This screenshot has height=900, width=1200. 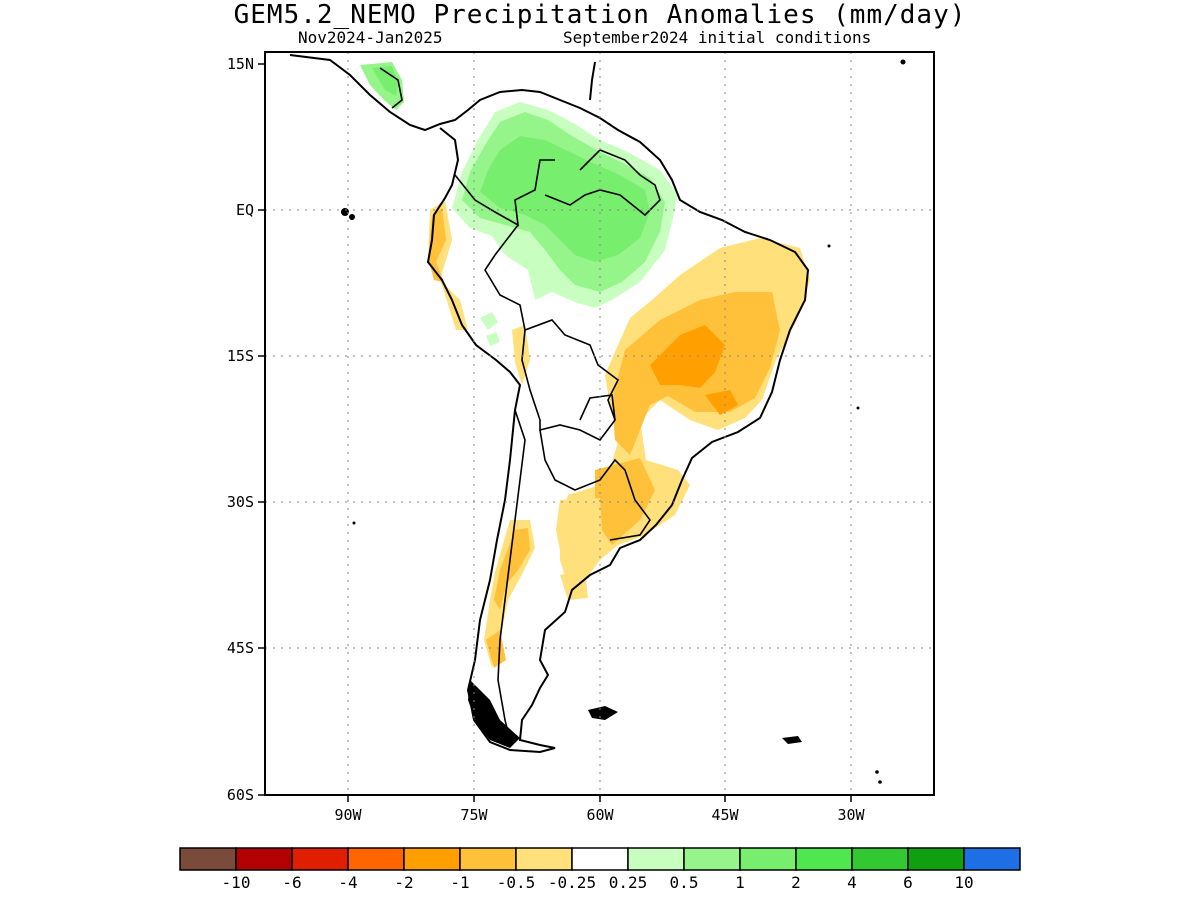 I want to click on colorbar-label: -2, so click(x=403, y=882).